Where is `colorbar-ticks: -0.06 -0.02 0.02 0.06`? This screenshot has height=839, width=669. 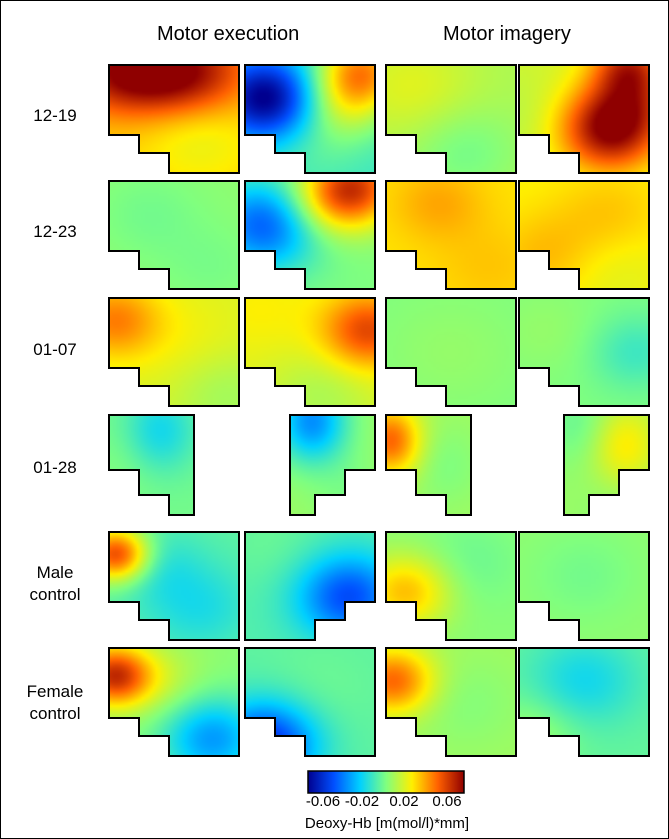 colorbar-ticks: -0.06 -0.02 0.02 0.06 is located at coordinates (334, 803).